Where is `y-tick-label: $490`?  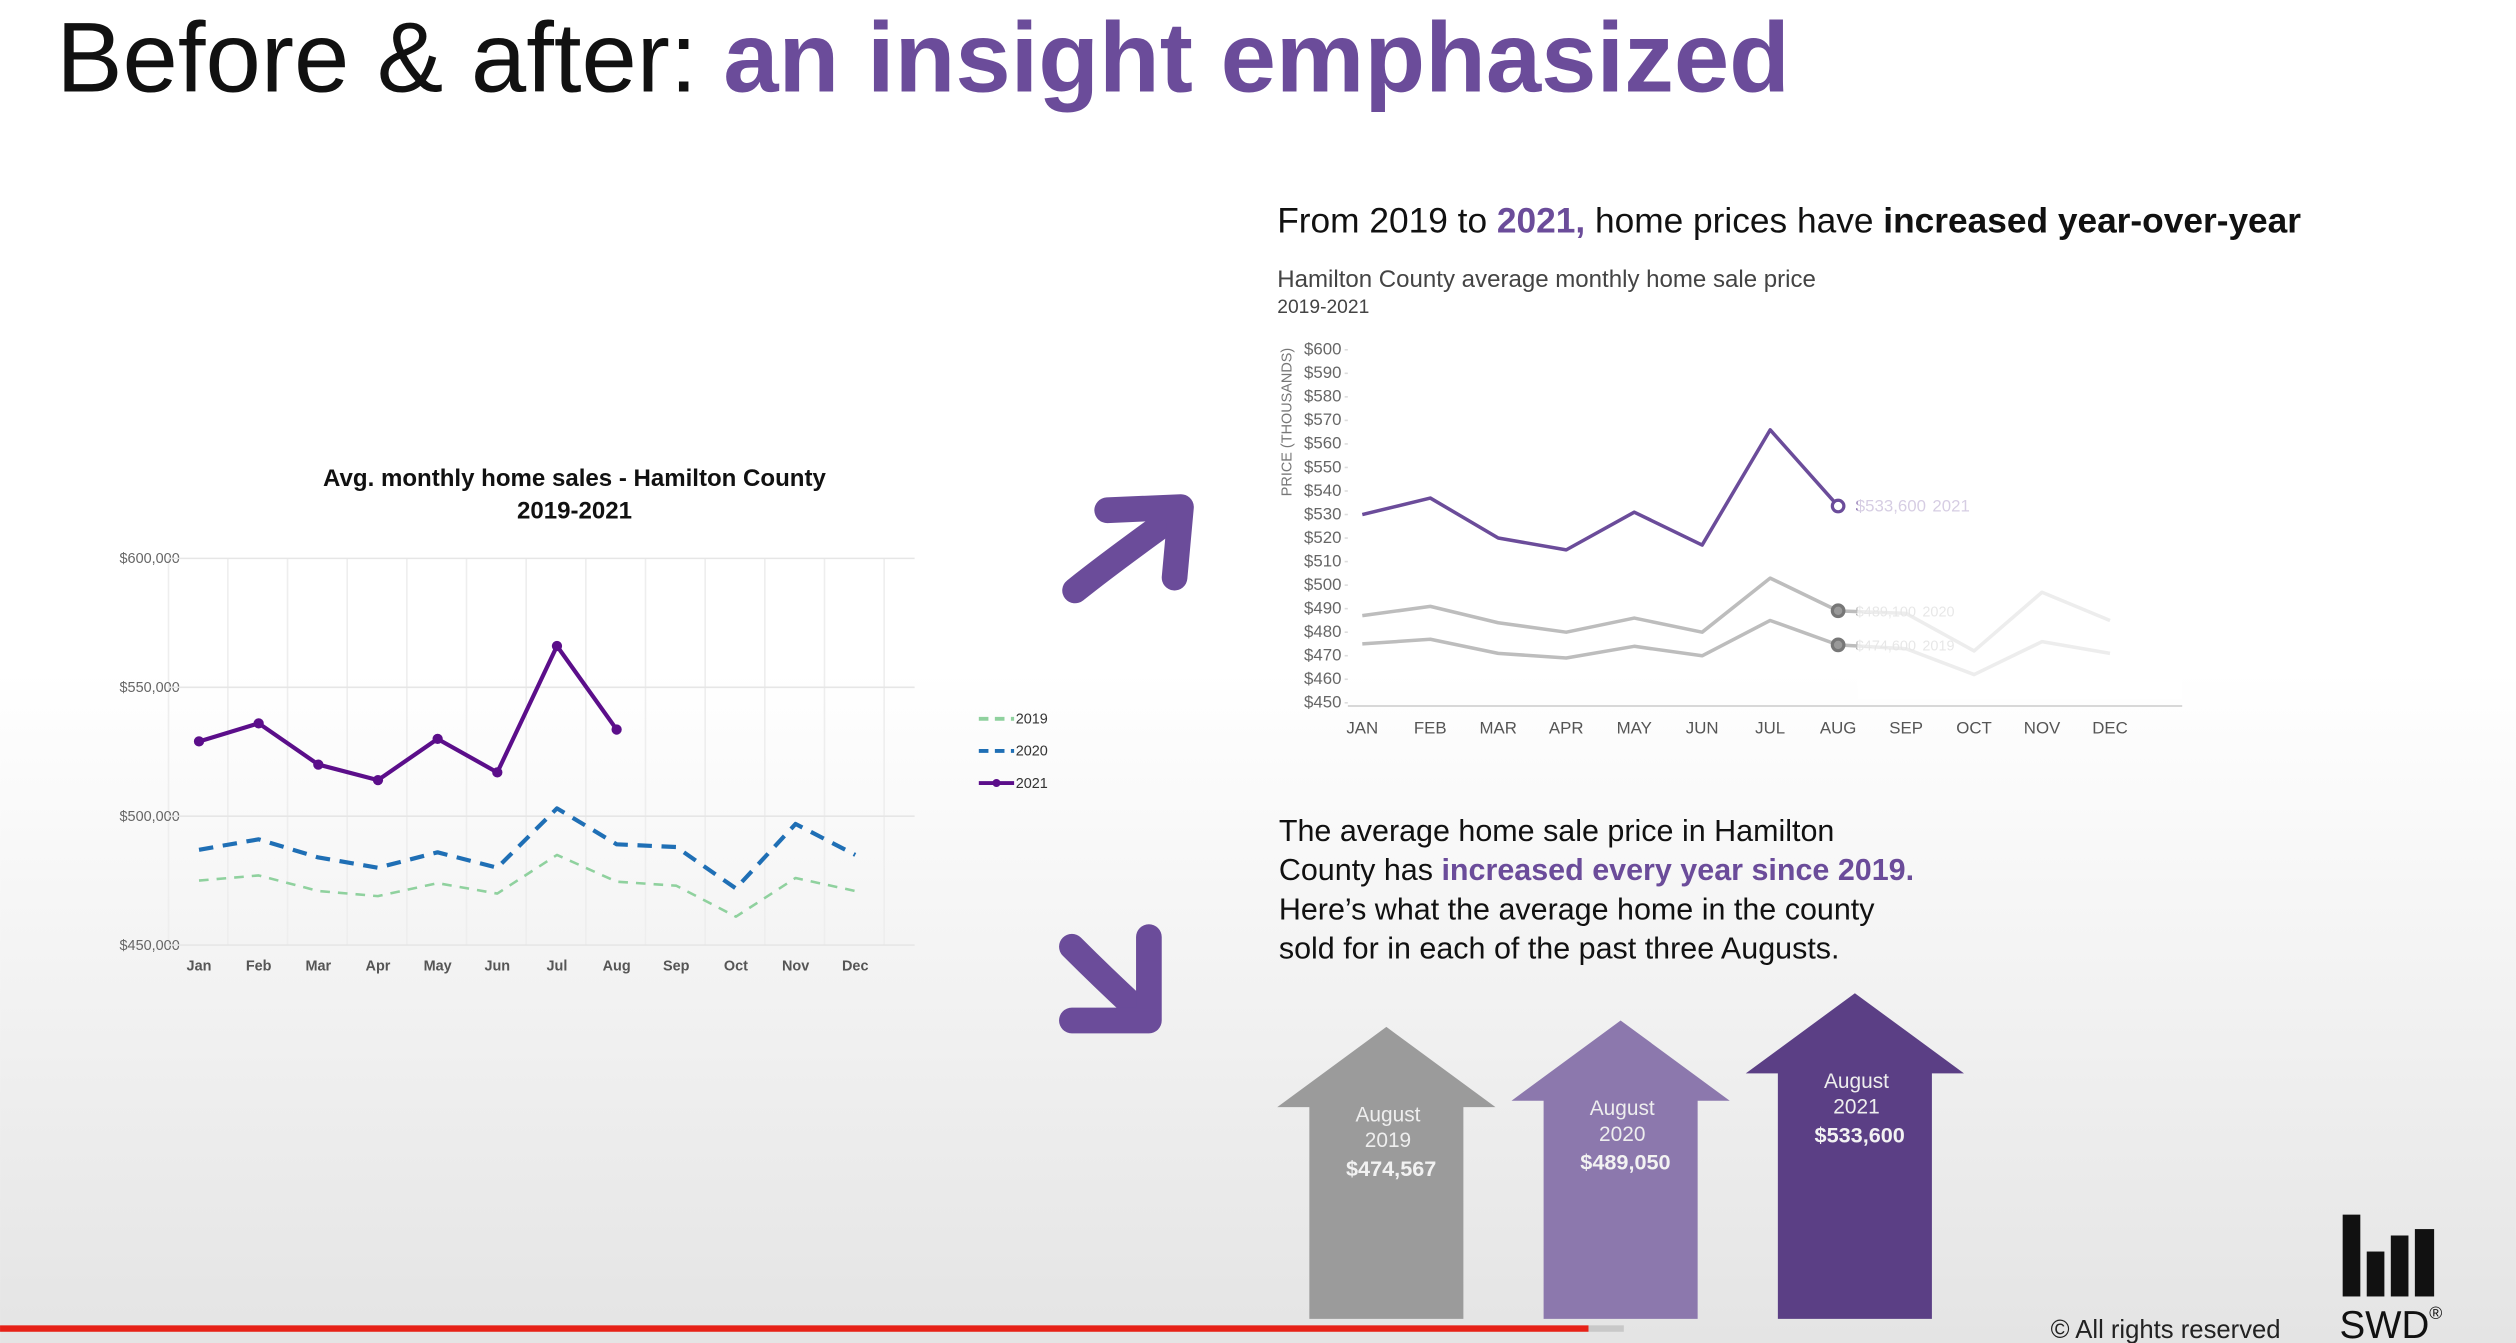
y-tick-label: $490 is located at coordinates (1322, 607).